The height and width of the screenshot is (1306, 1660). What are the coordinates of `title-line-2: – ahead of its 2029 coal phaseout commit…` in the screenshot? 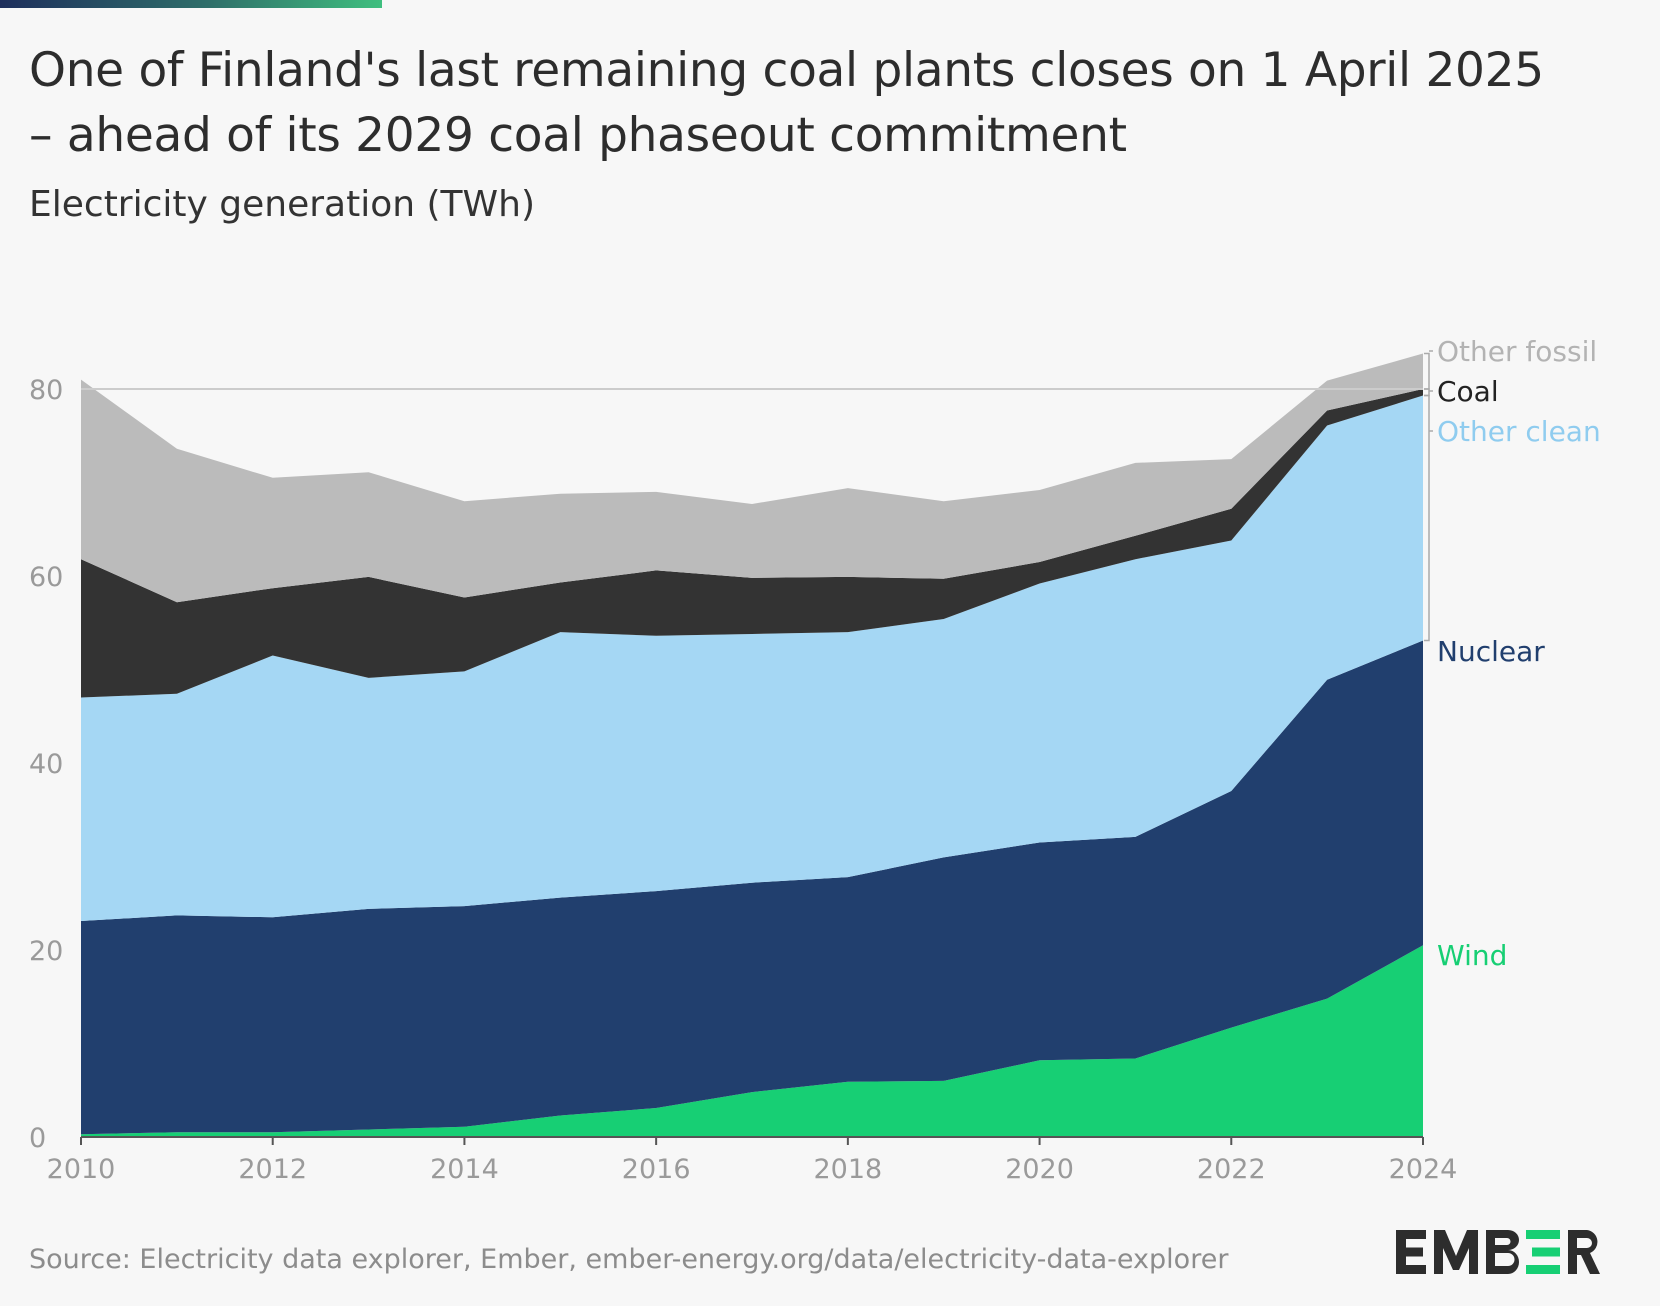 It's located at (578, 135).